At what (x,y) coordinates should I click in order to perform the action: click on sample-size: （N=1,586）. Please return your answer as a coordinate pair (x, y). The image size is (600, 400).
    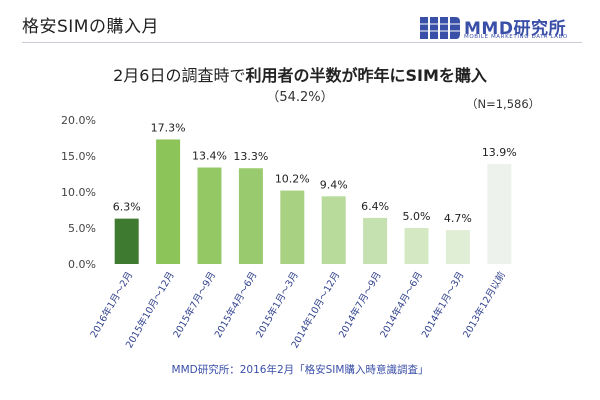
    Looking at the image, I should click on (503, 104).